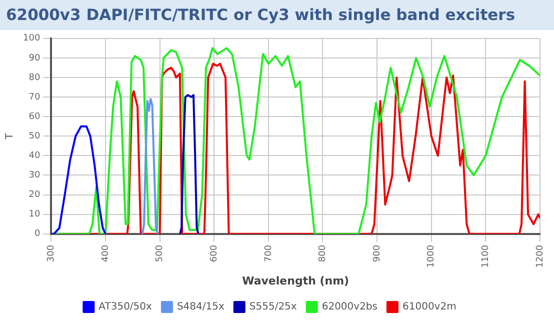 This screenshot has width=554, height=322. Describe the element at coordinates (34, 156) in the screenshot. I see `y-tick-label: 40` at that location.